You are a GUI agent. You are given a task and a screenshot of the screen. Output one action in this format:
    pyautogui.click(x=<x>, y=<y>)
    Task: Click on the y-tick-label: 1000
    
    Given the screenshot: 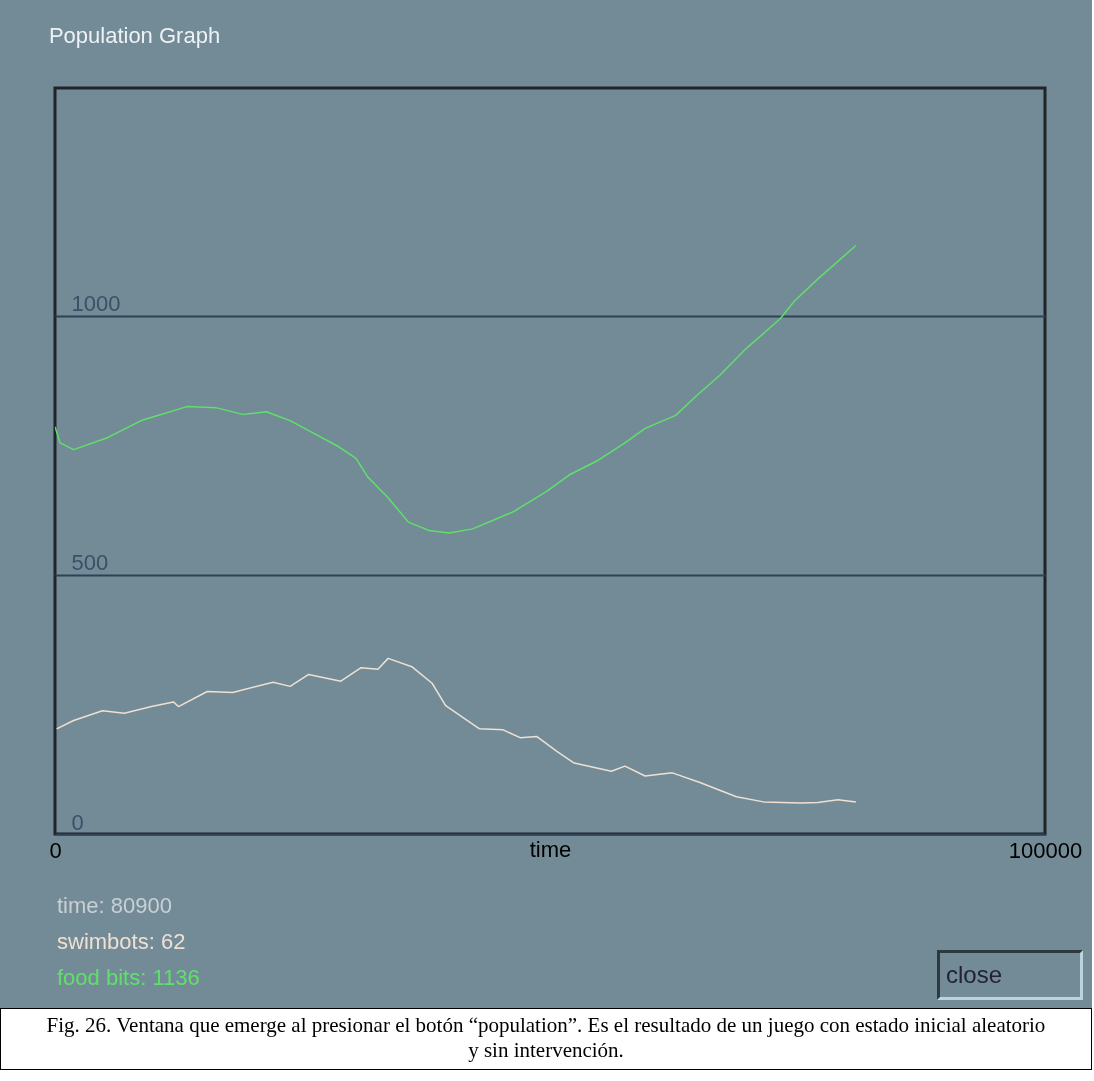 What is the action you would take?
    pyautogui.click(x=96, y=304)
    